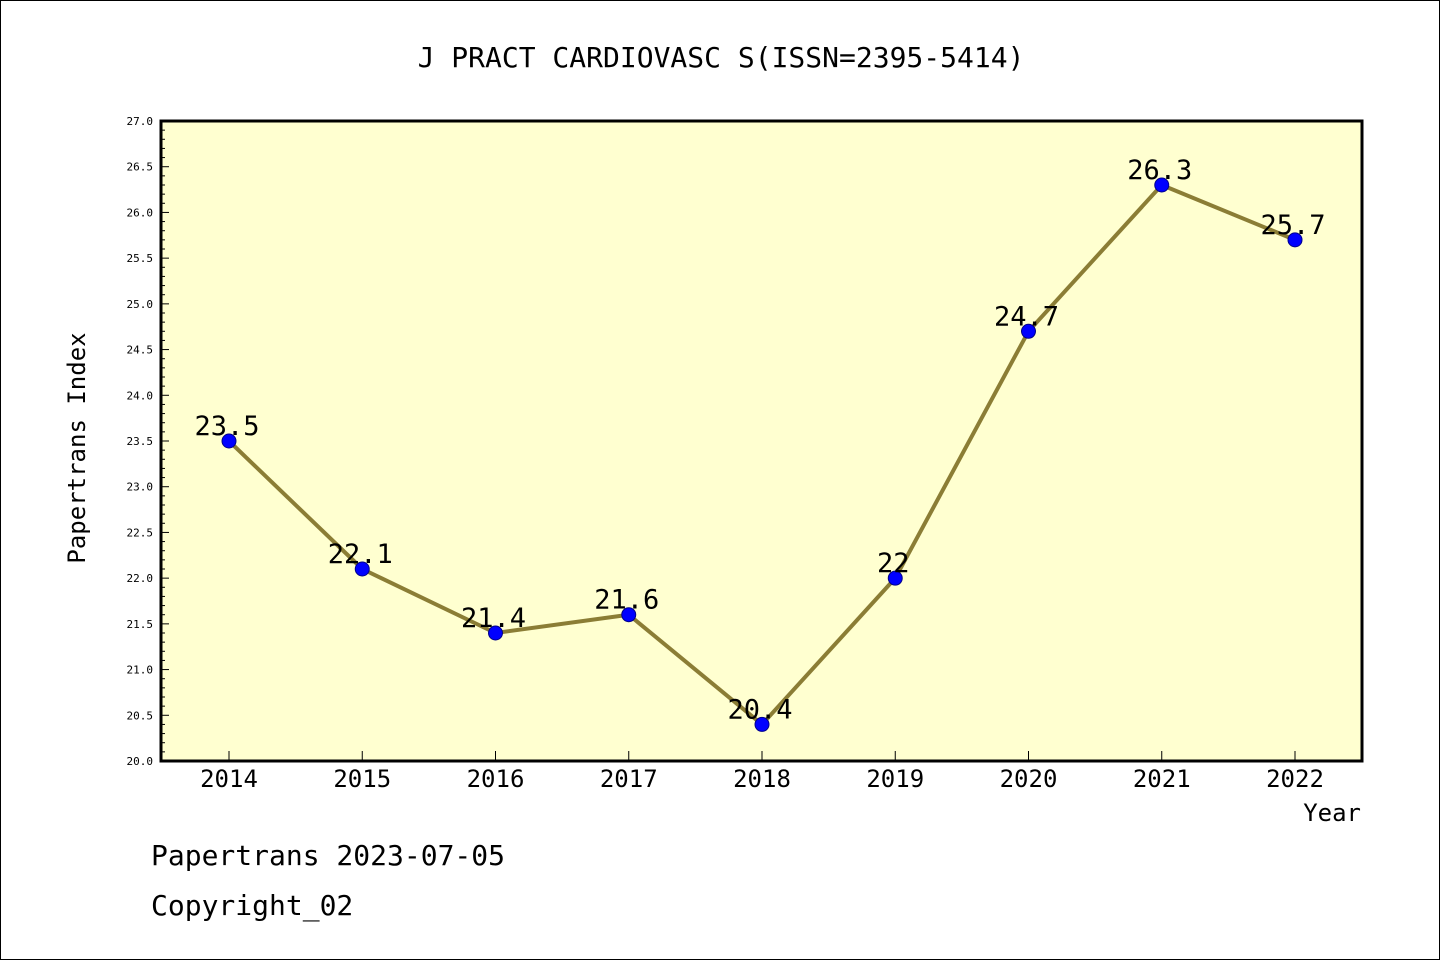  I want to click on y-tick-label: 27.0, so click(140, 121).